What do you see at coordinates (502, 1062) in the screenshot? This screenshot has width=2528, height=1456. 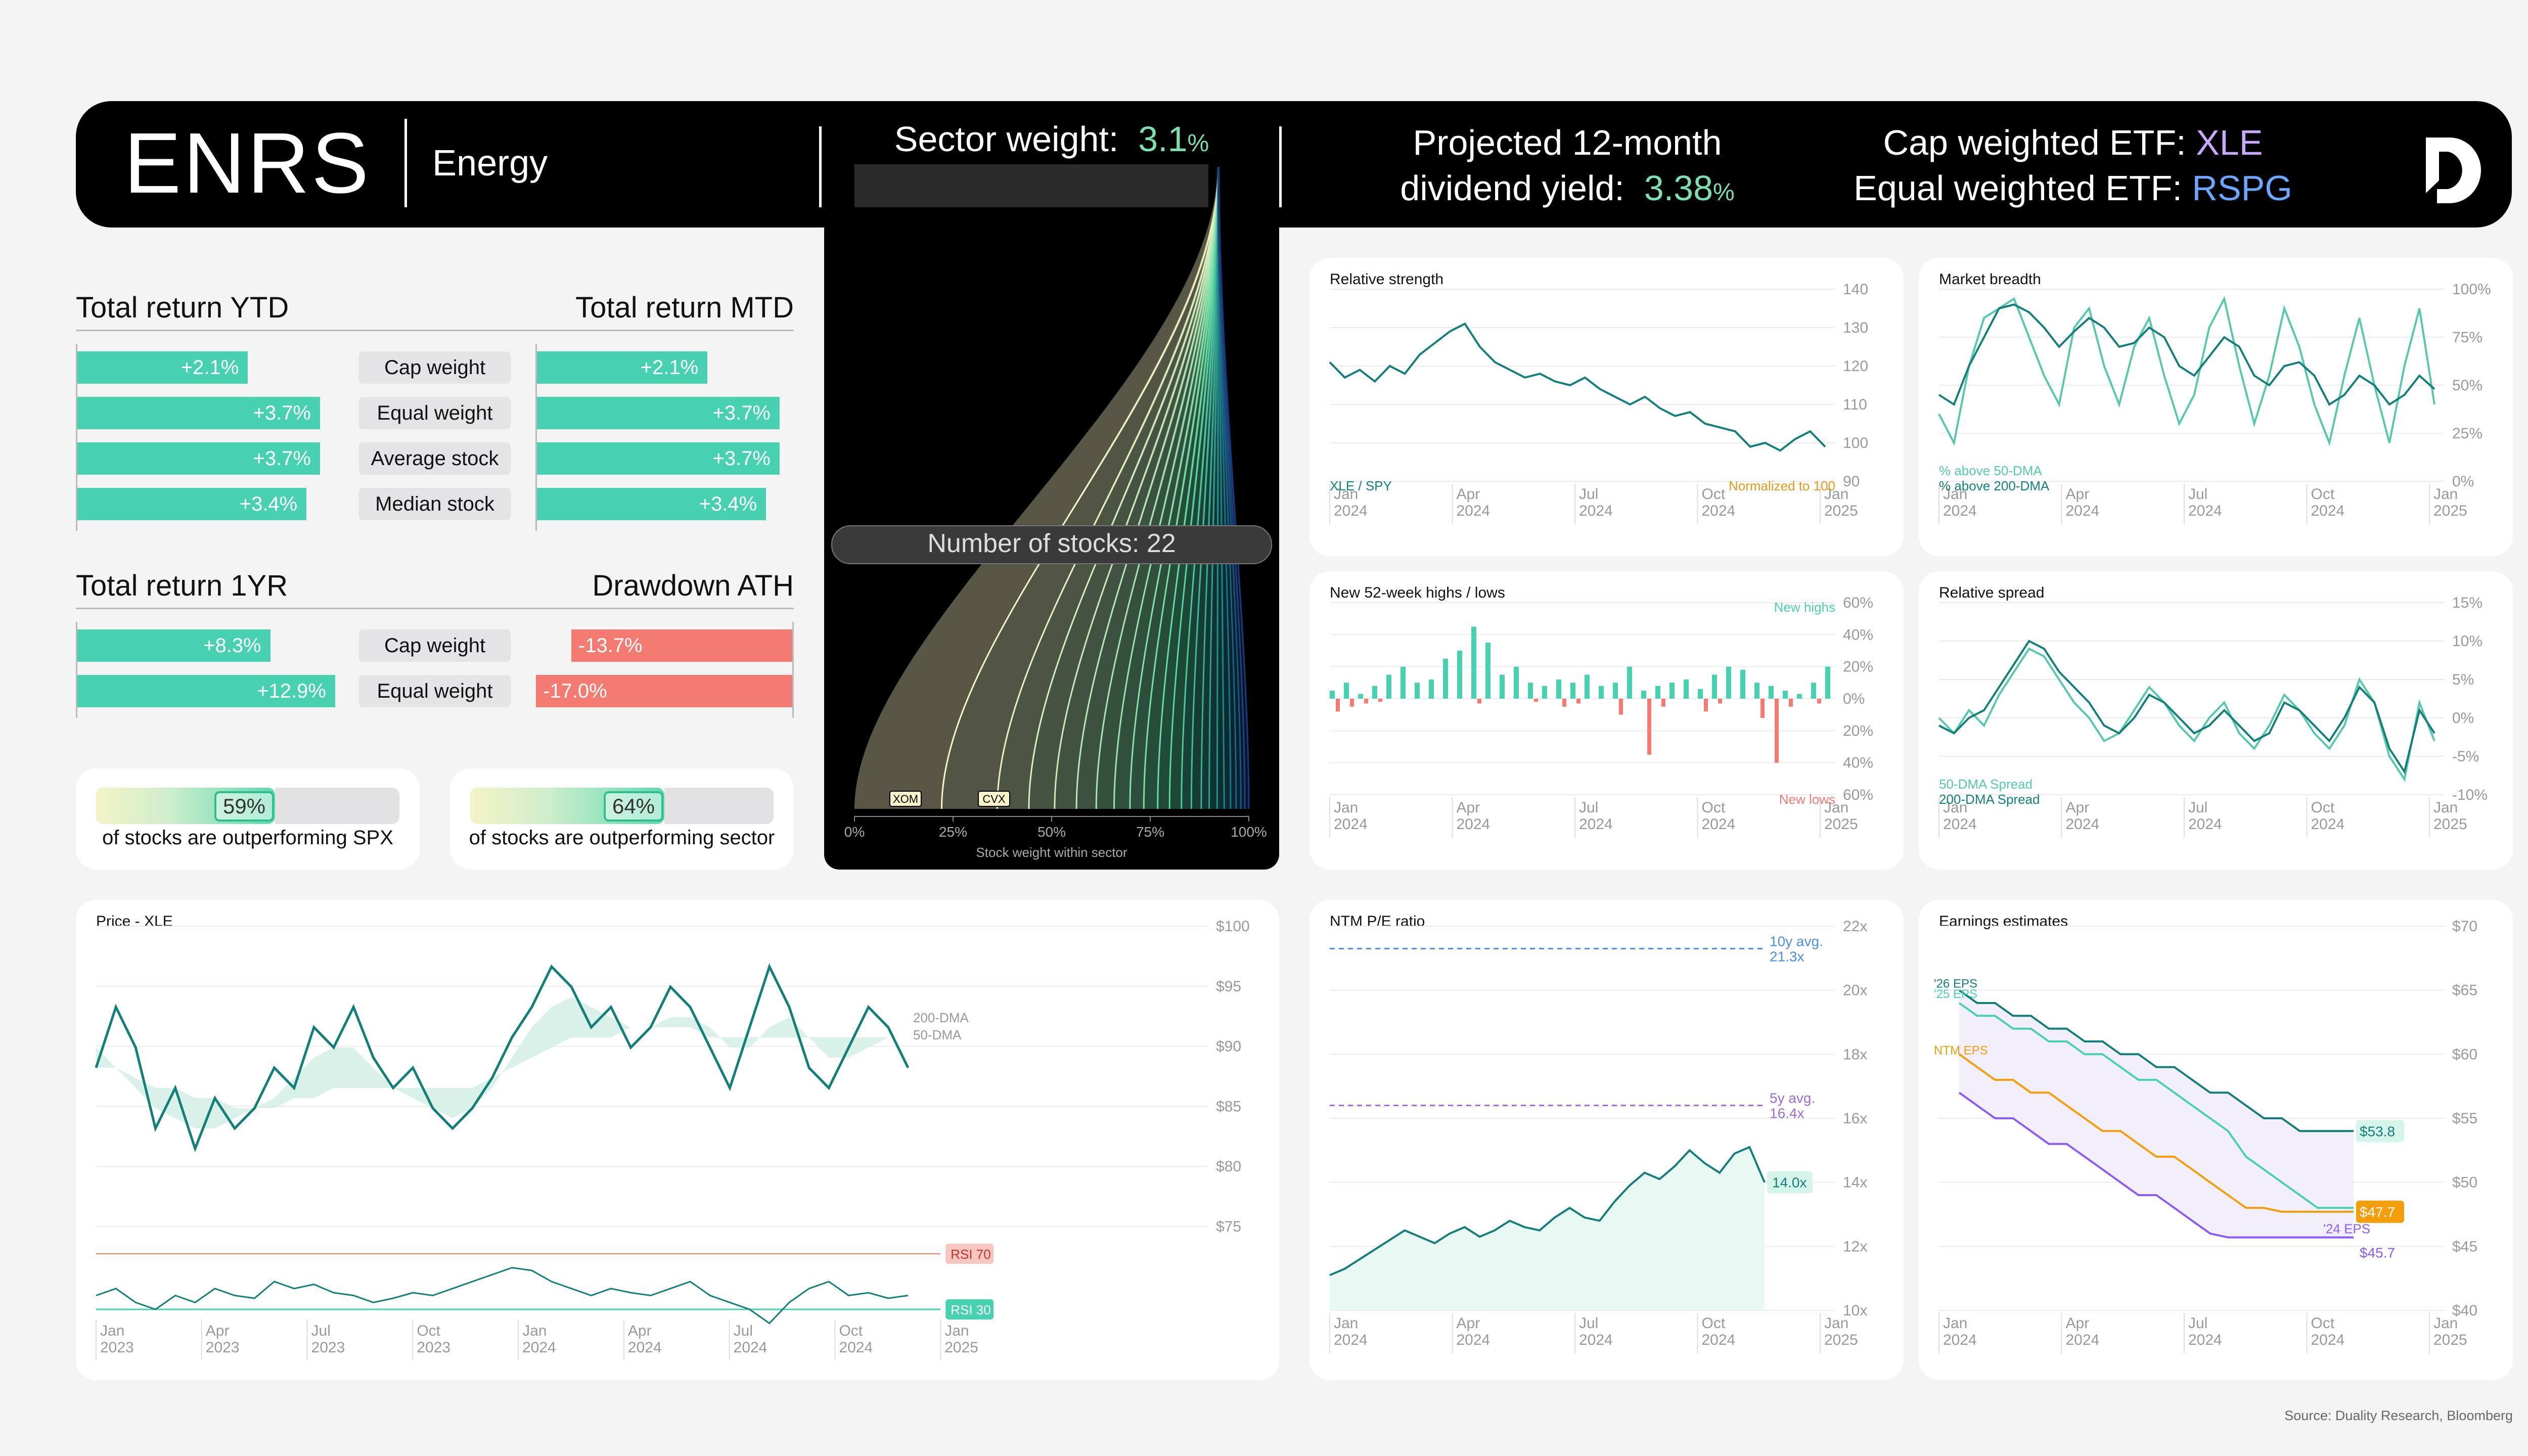 I see `dma-spread-area` at bounding box center [502, 1062].